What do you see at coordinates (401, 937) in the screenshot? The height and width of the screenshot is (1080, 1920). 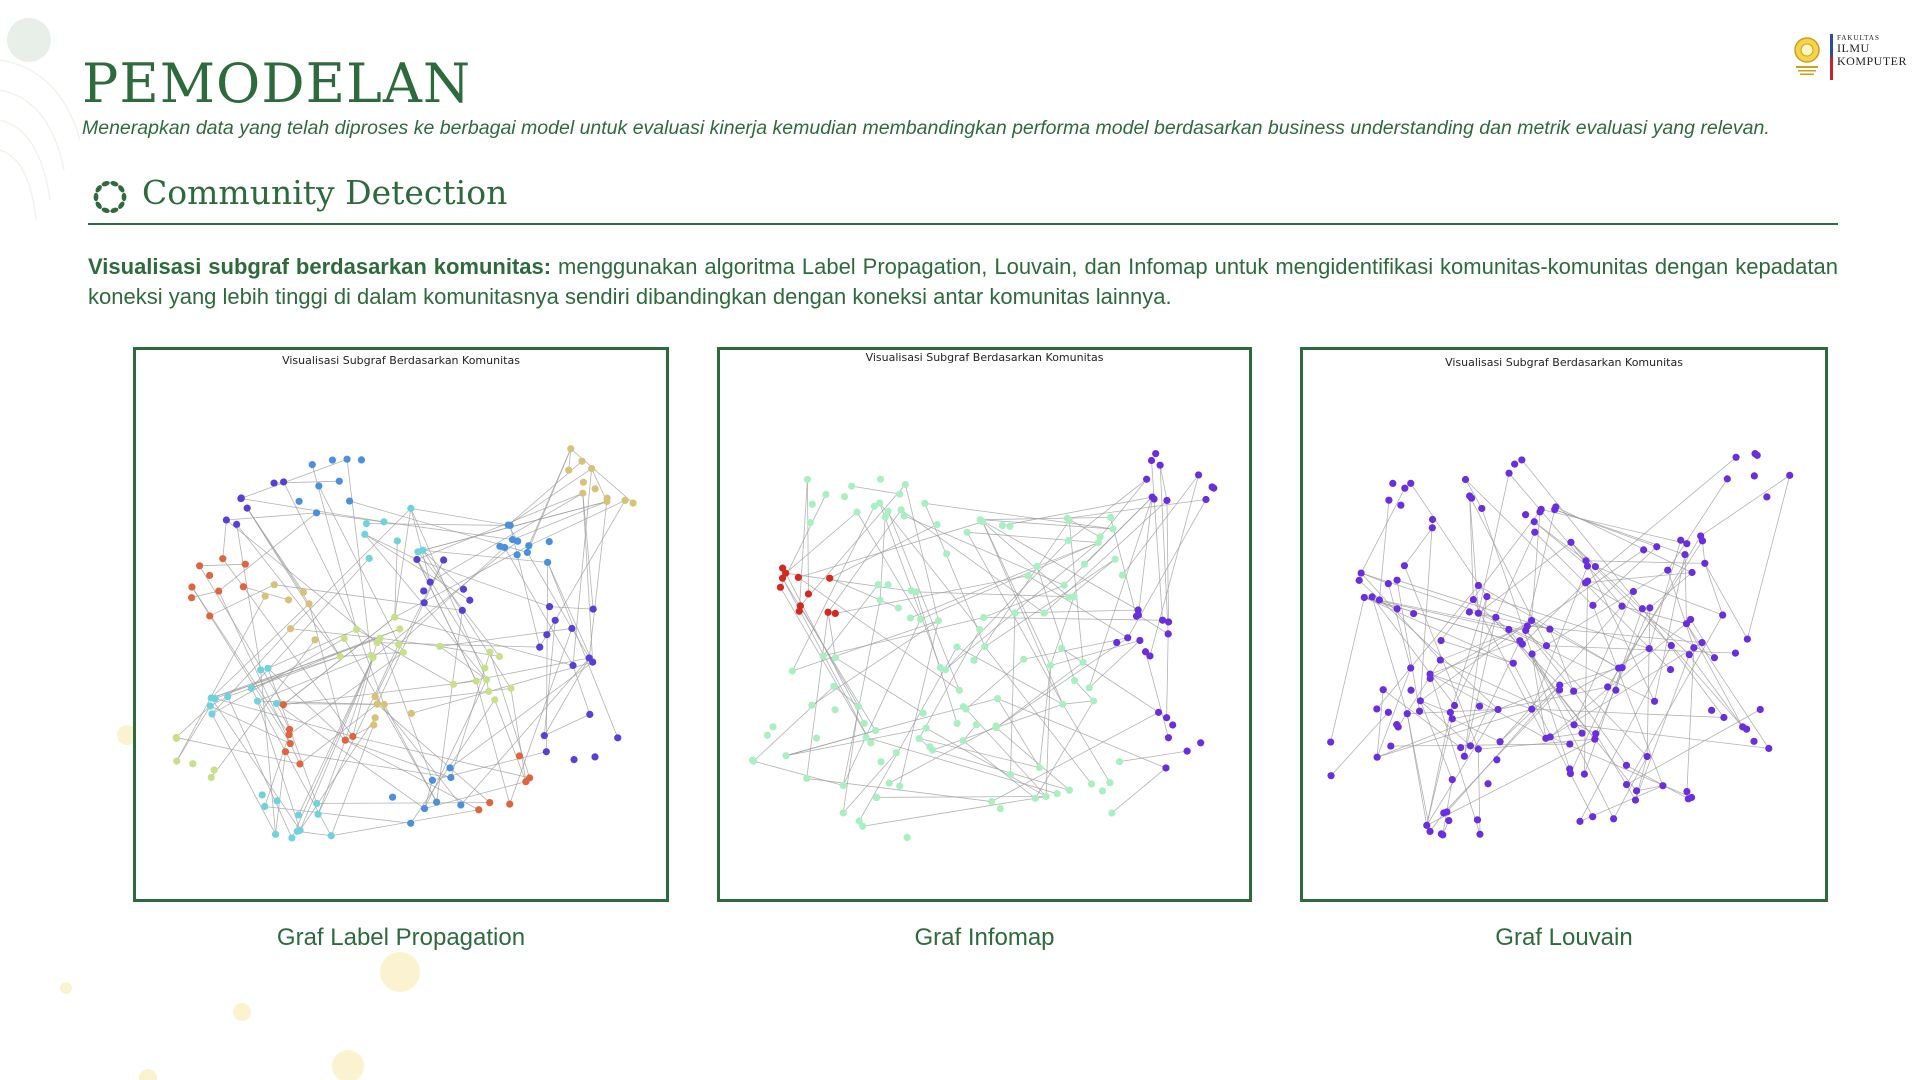 I see `caption-label-propagation: Graf Label Propagation` at bounding box center [401, 937].